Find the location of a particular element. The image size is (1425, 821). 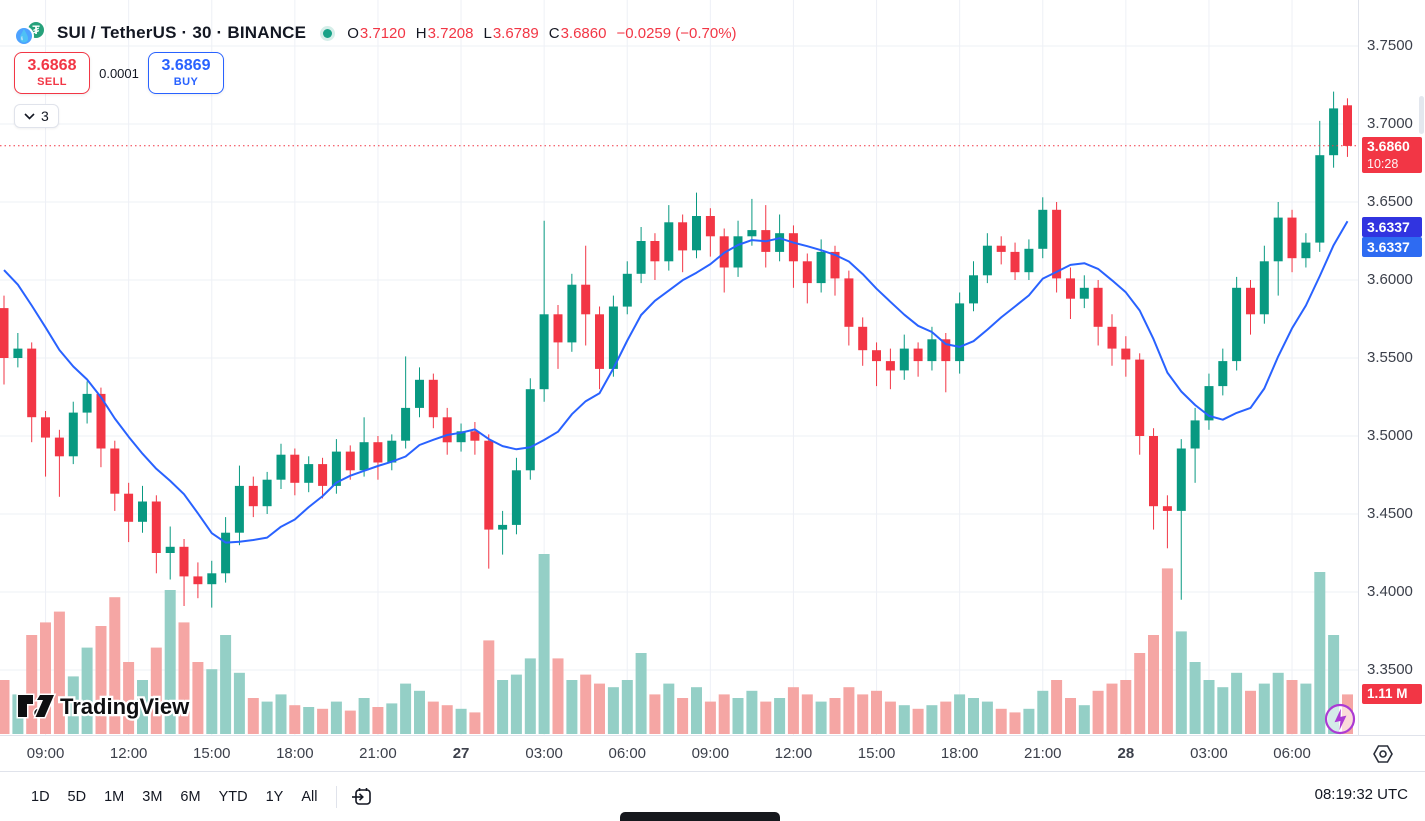

last-price-badge: 3.6860 10:28 is located at coordinates (1392, 154).